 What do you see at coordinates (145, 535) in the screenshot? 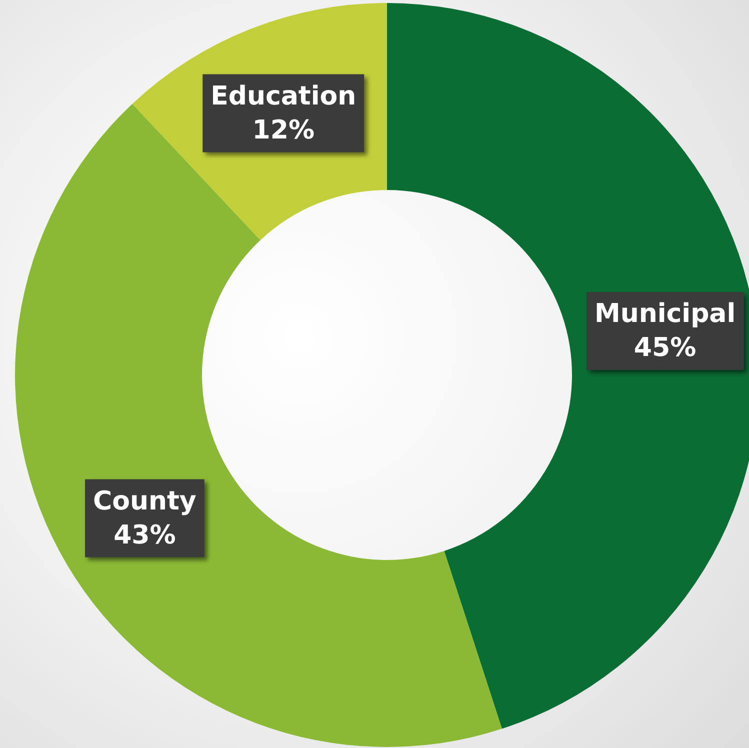
I see `data-label: 43%` at bounding box center [145, 535].